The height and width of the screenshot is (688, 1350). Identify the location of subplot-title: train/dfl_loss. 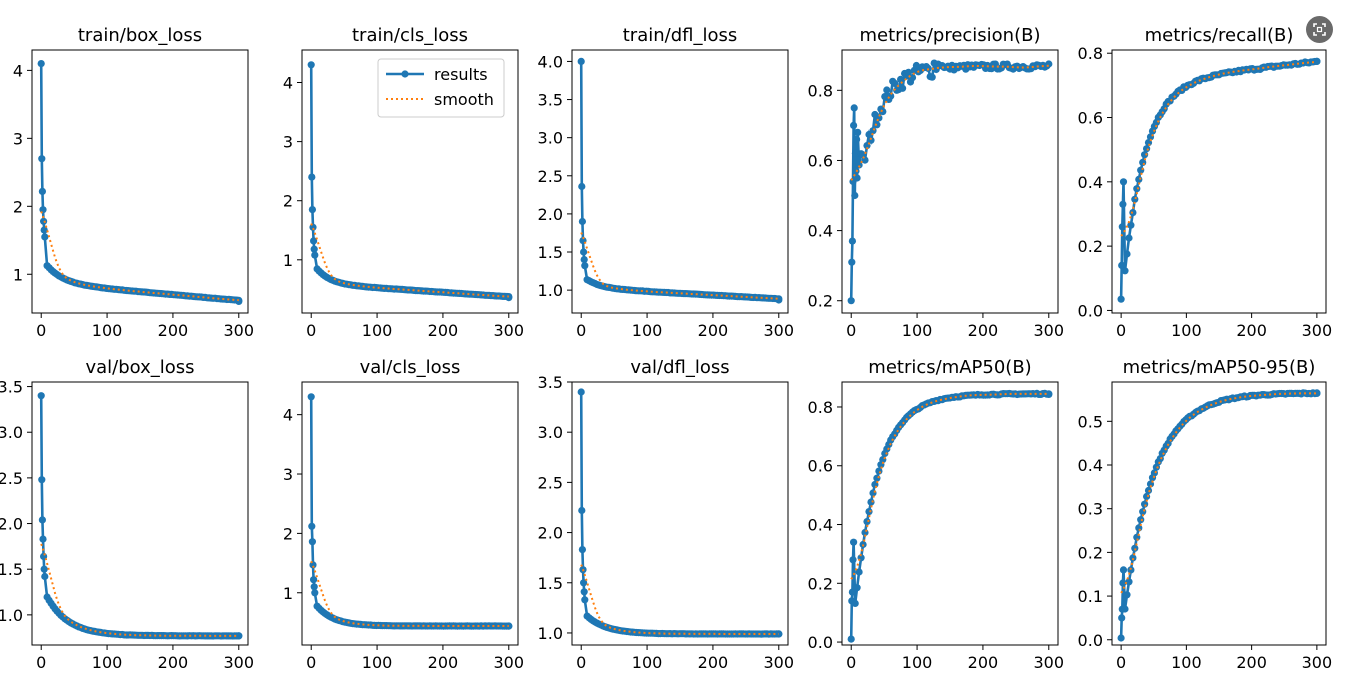
(680, 35).